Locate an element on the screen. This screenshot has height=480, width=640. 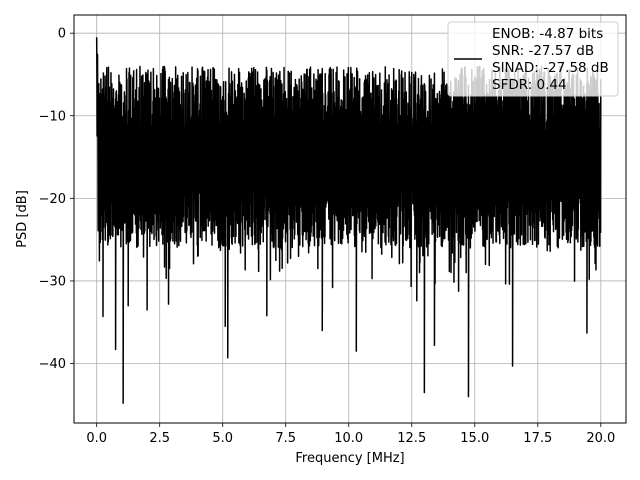
x-tick-label: 15.0 is located at coordinates (474, 438).